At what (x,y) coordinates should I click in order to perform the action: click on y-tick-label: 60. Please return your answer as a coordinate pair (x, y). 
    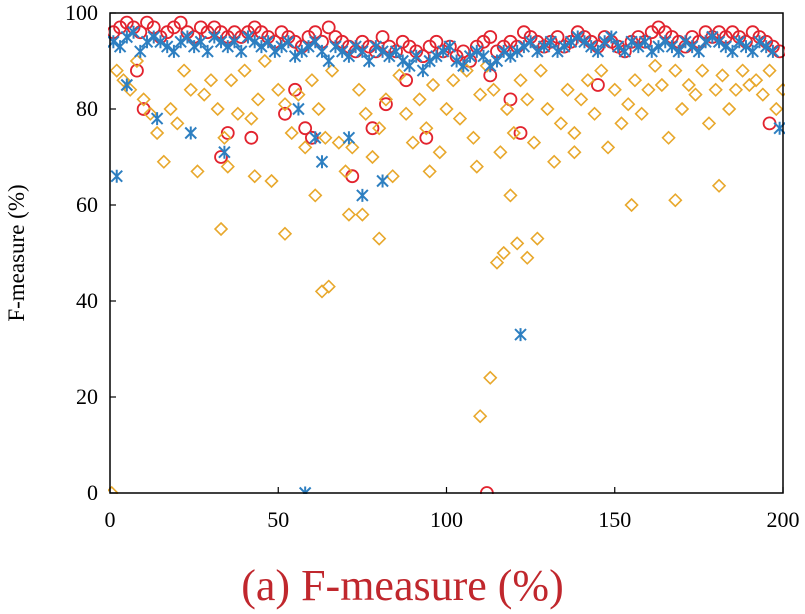
    Looking at the image, I should click on (87, 204).